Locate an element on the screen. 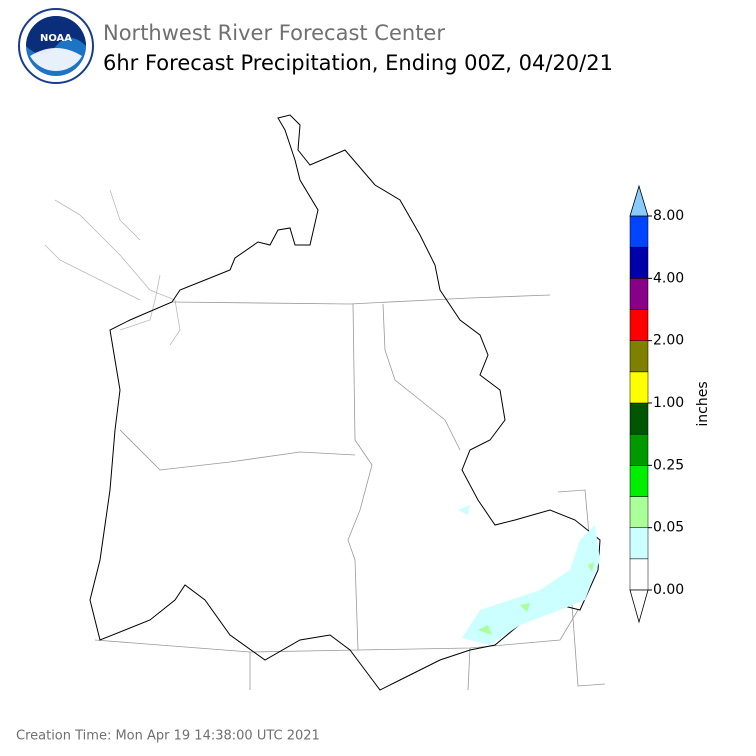 The image size is (756, 756). colorbar-tick-label: 4.00 is located at coordinates (668, 278).